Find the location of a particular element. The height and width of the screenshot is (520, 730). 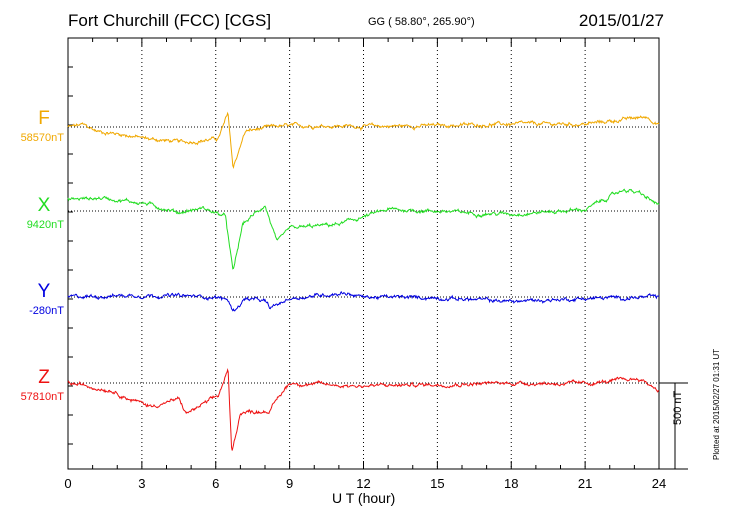

x-tick-label: 21 is located at coordinates (585, 483).